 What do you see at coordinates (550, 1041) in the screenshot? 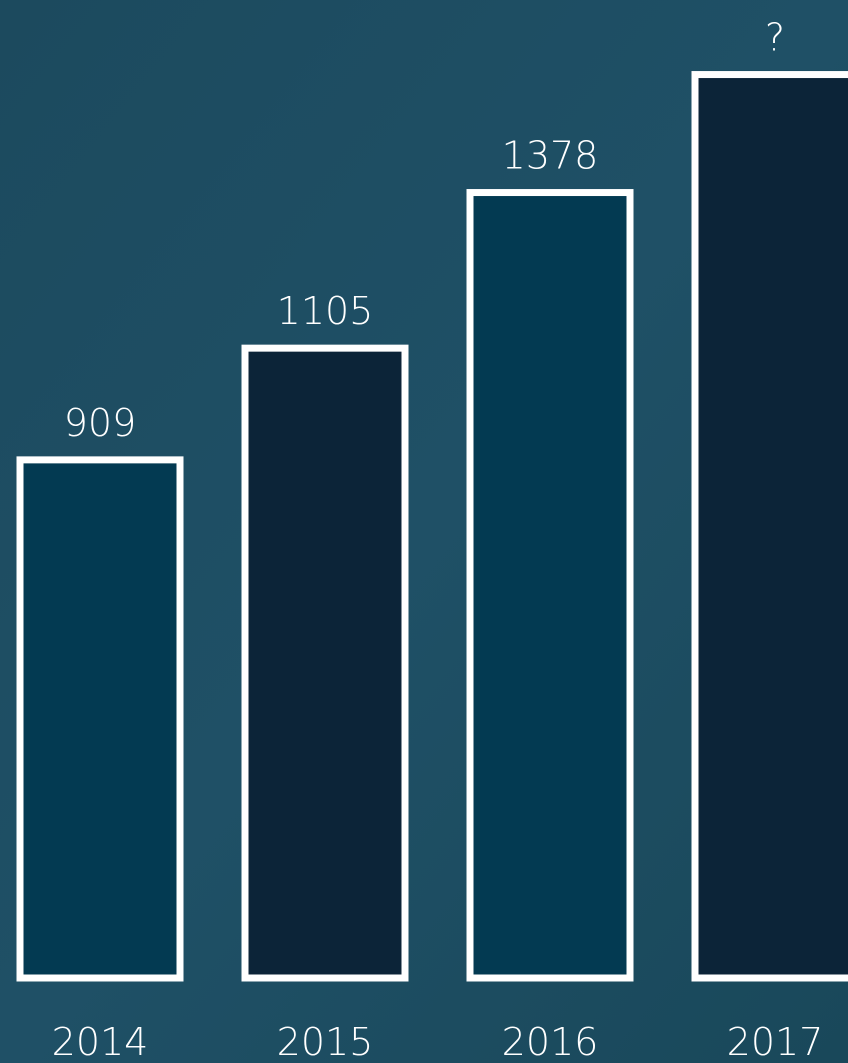
I see `x-tick-label: 2016` at bounding box center [550, 1041].